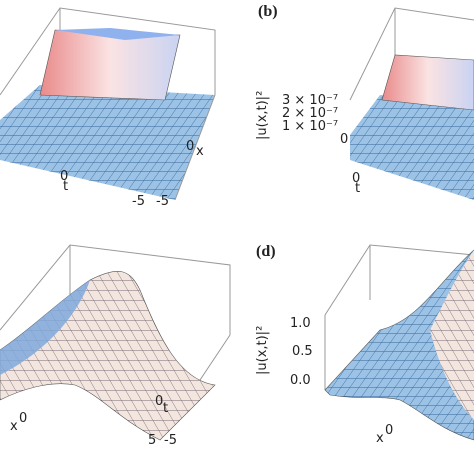 The width and height of the screenshot is (474, 474). What do you see at coordinates (300, 323) in the screenshot?
I see `z-tick-label: 1.0` at bounding box center [300, 323].